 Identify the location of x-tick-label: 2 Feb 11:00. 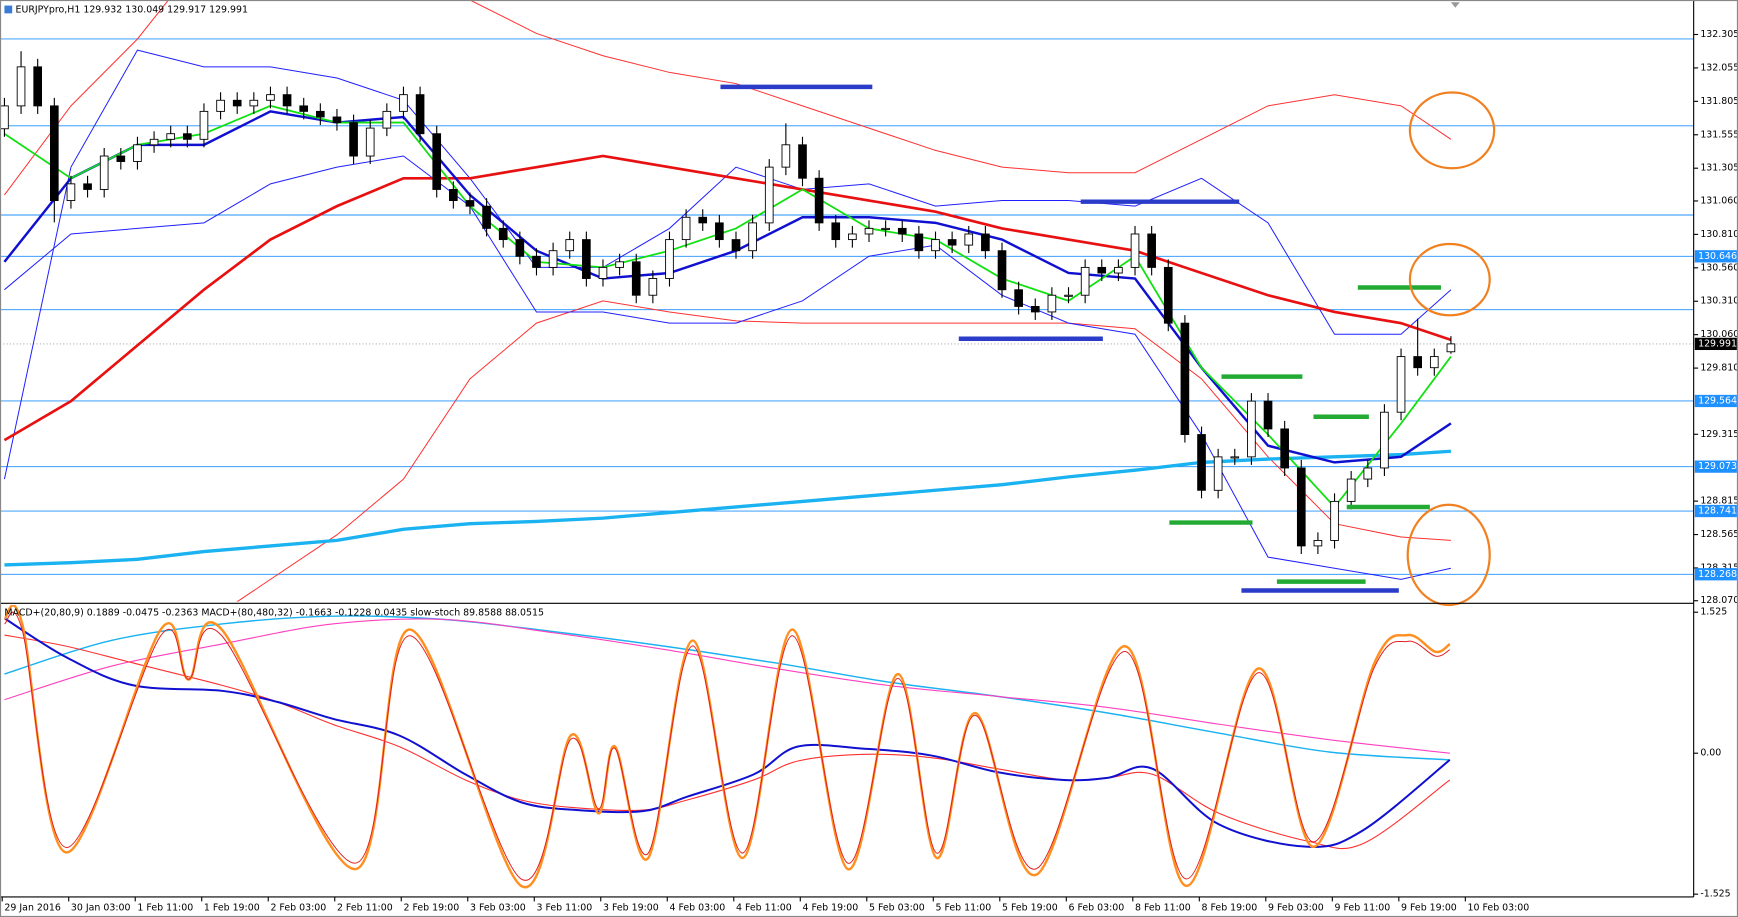
(365, 908).